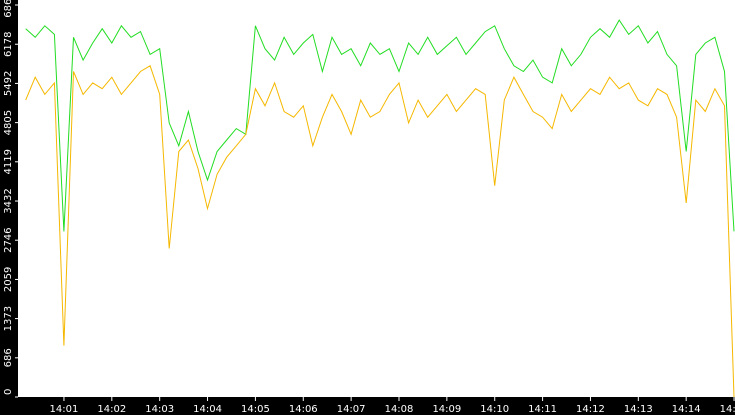 This screenshot has width=735, height=415. Describe the element at coordinates (111, 409) in the screenshot. I see `x-tick-label: 14:02` at that location.